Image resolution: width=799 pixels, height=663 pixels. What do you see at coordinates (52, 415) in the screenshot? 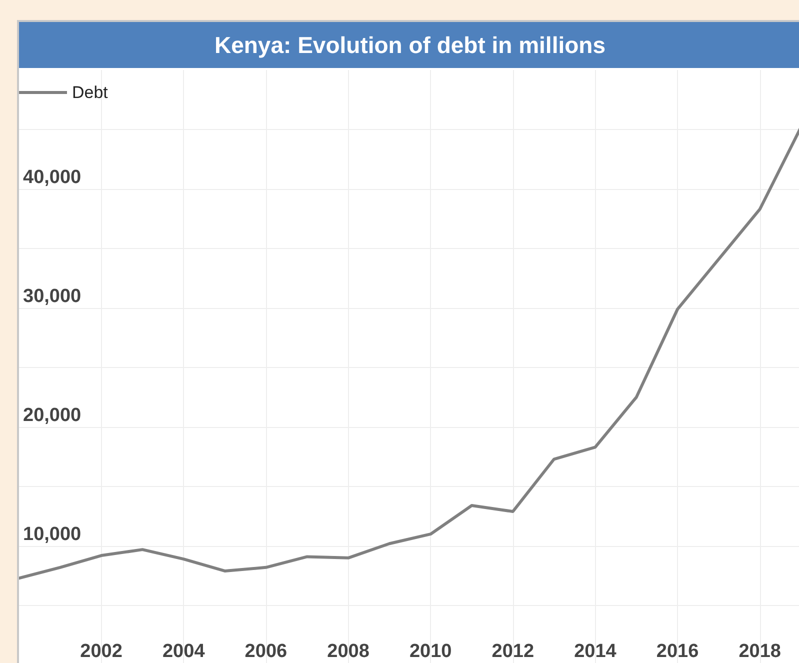
I see `y-tick-label: 20,000` at bounding box center [52, 415].